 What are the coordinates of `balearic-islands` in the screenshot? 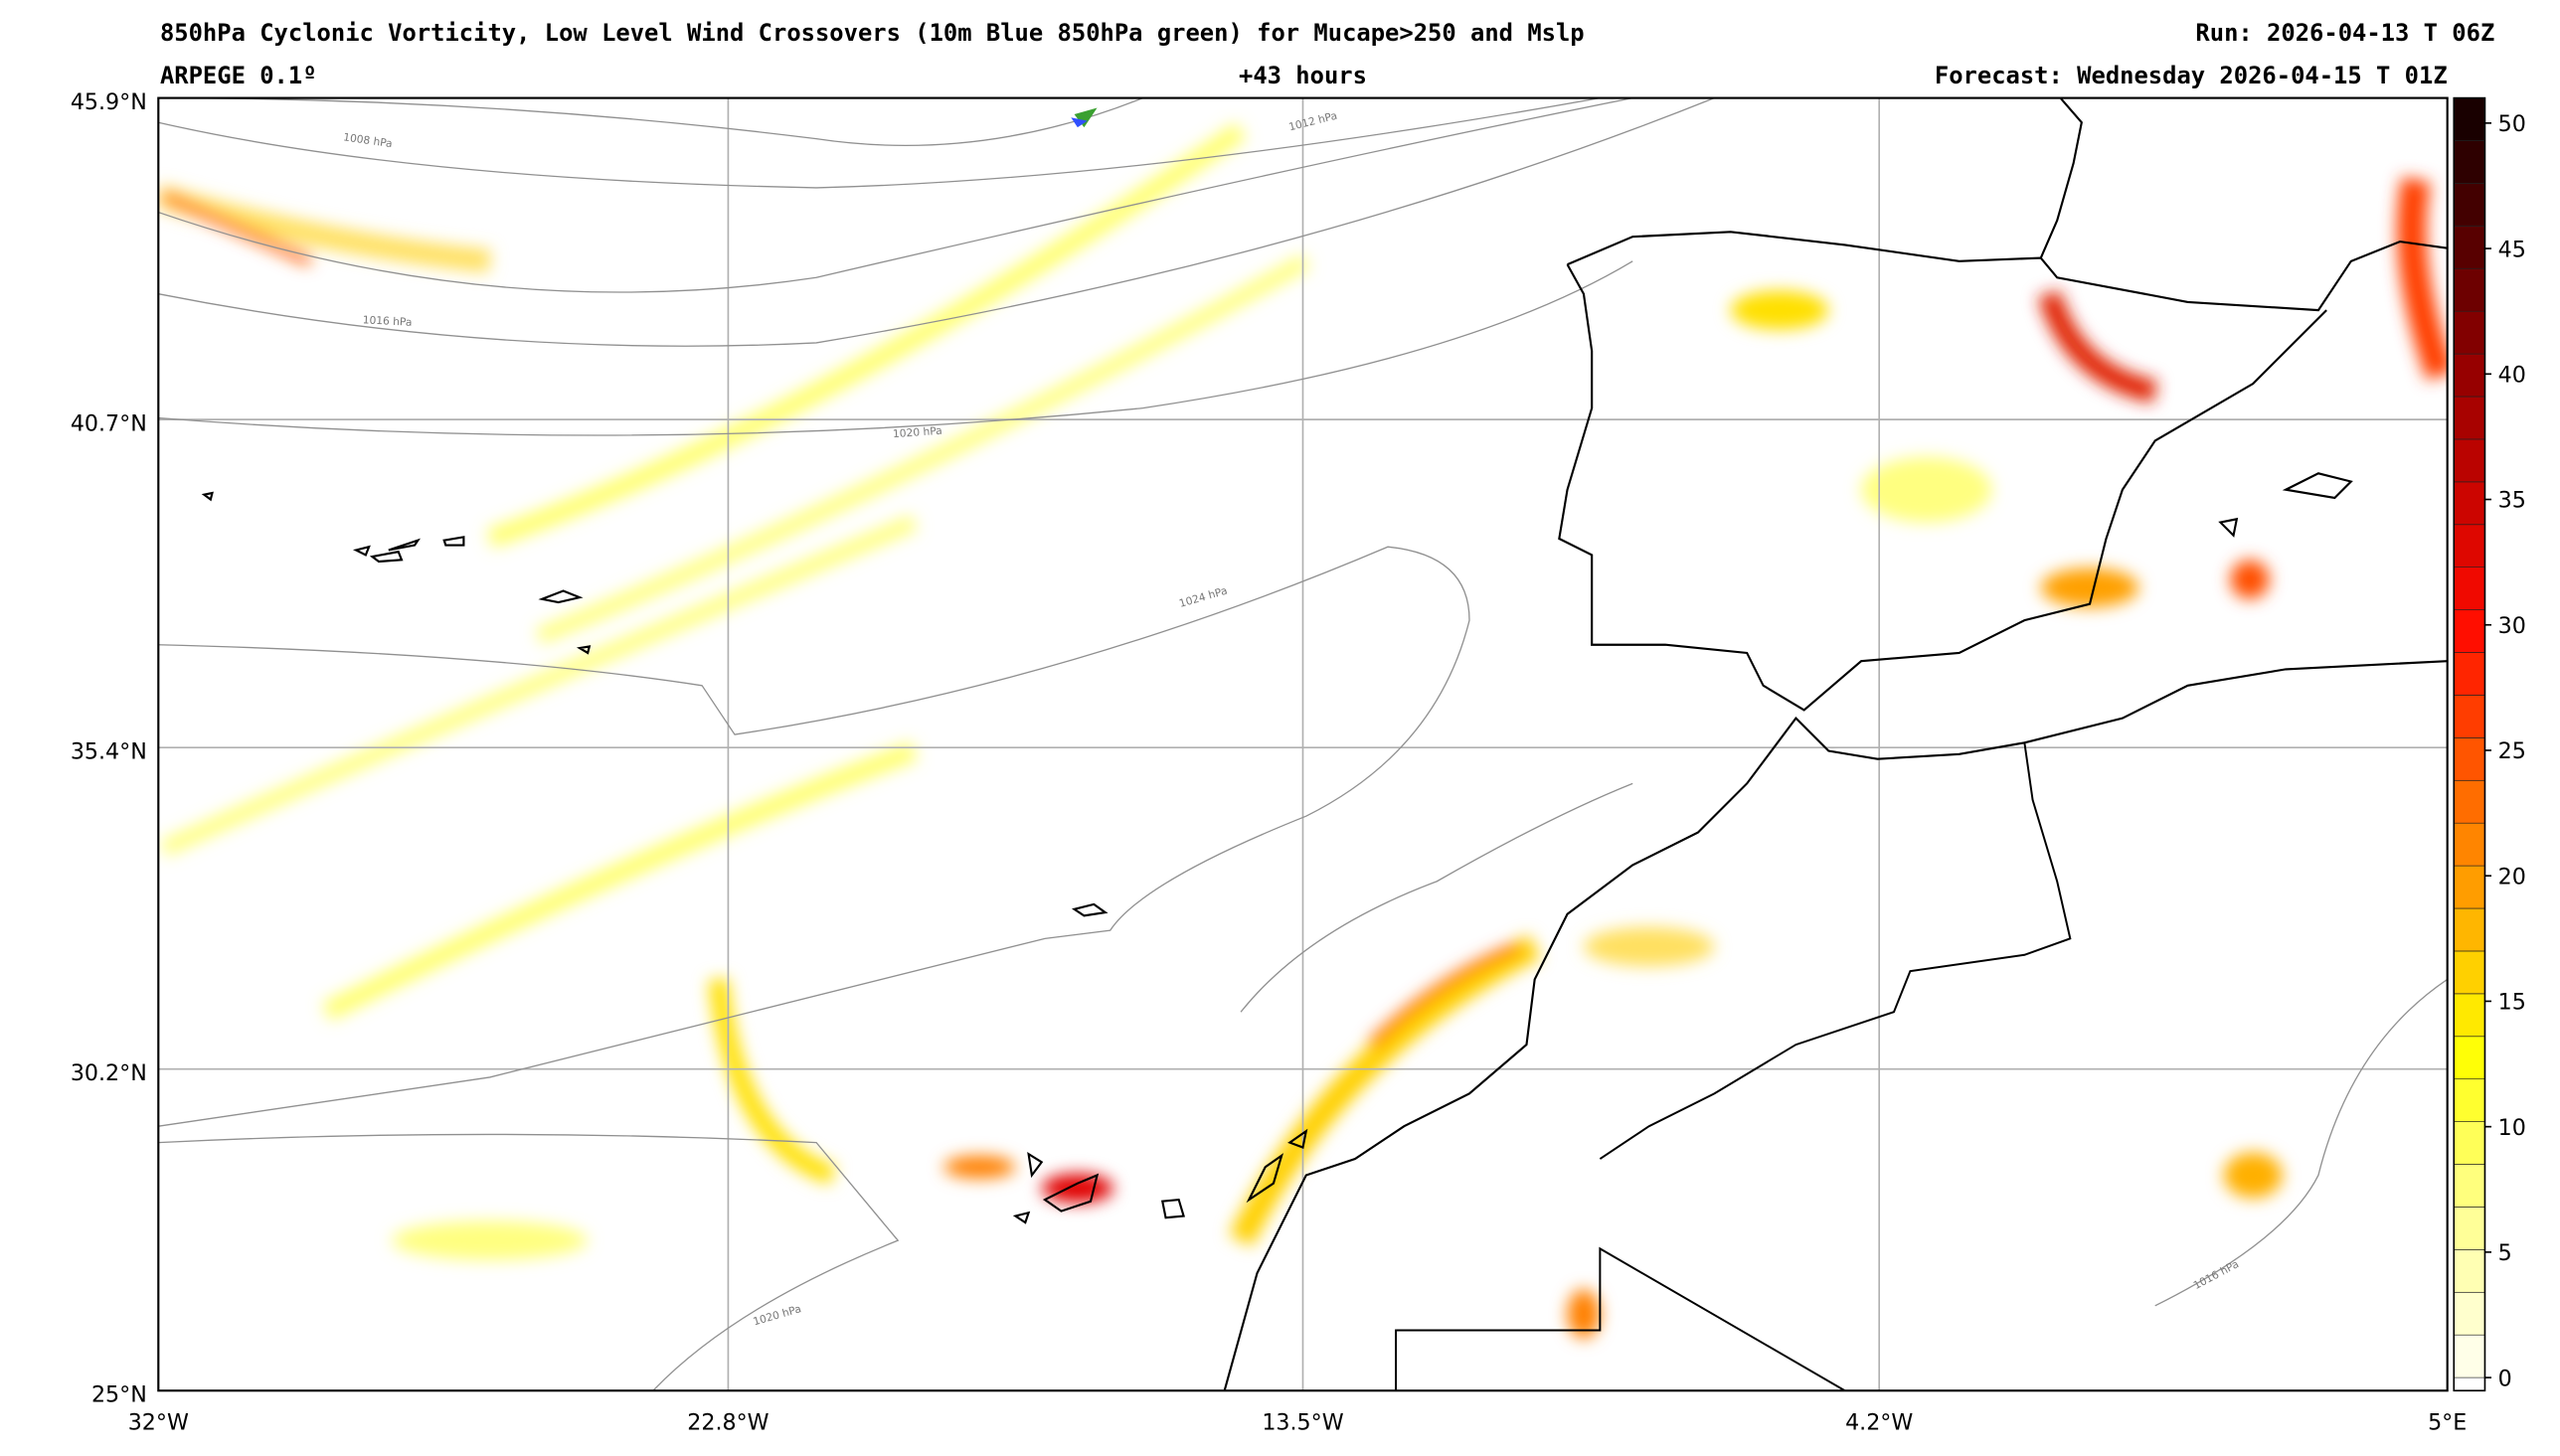 It's located at (2285, 505).